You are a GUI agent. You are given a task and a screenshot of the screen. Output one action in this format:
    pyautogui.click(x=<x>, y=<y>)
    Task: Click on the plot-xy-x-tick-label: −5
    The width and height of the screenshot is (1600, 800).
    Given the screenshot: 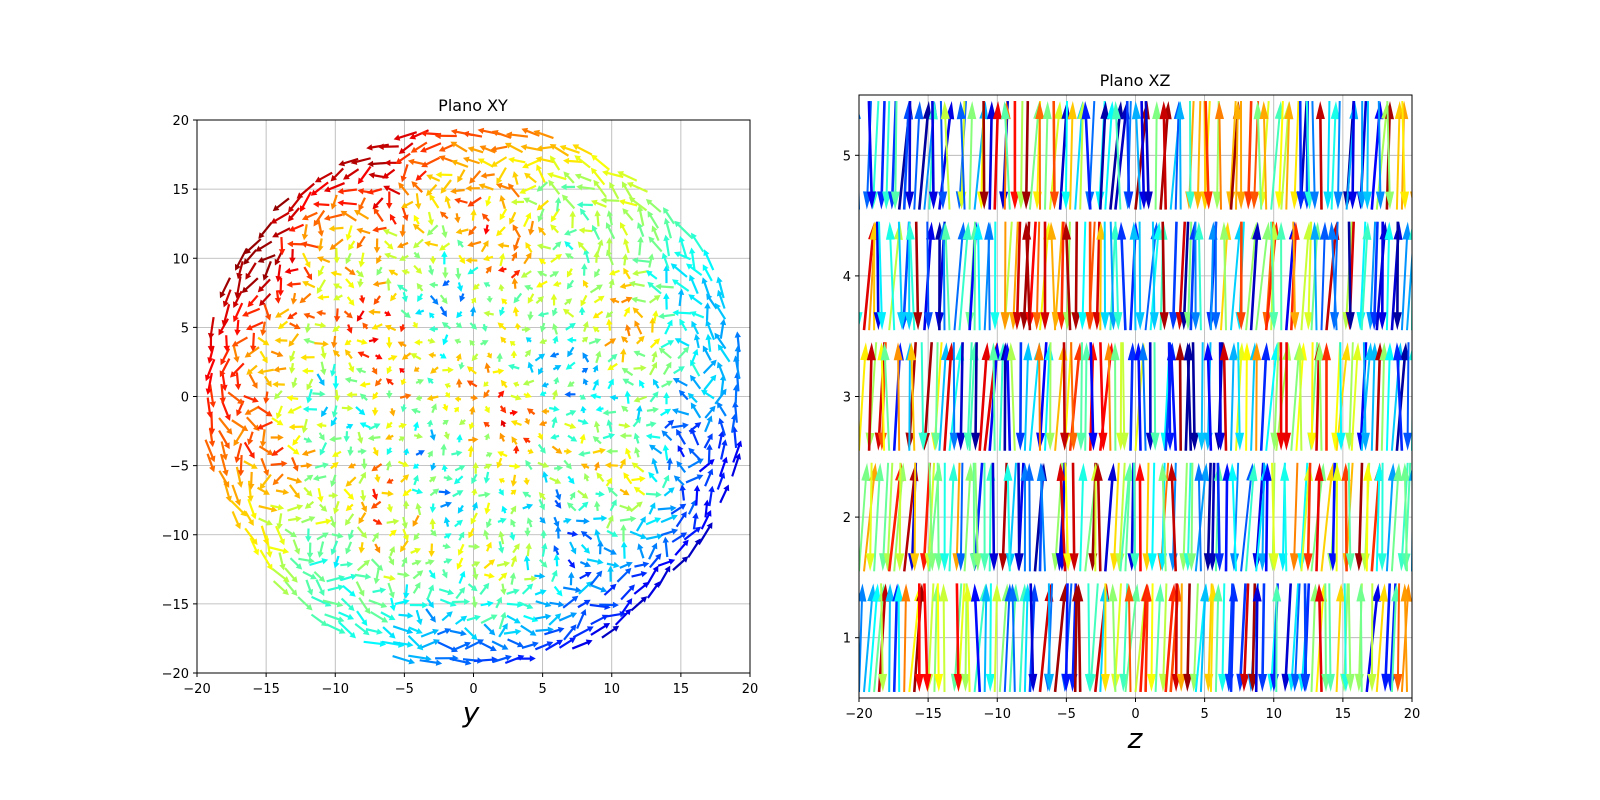 What is the action you would take?
    pyautogui.click(x=404, y=689)
    